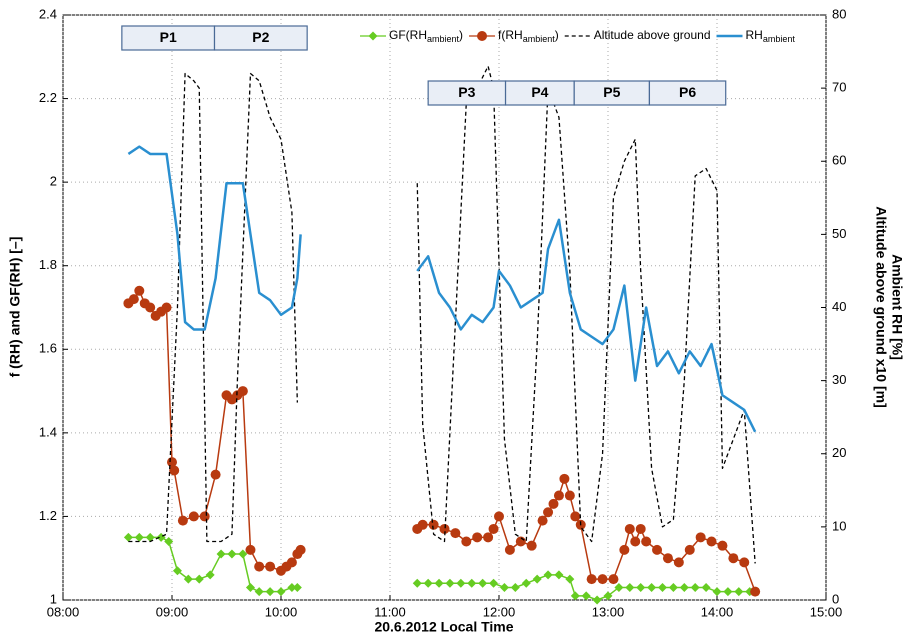 The image size is (914, 637). I want to click on y2-tick-label: 70, so click(839, 87).